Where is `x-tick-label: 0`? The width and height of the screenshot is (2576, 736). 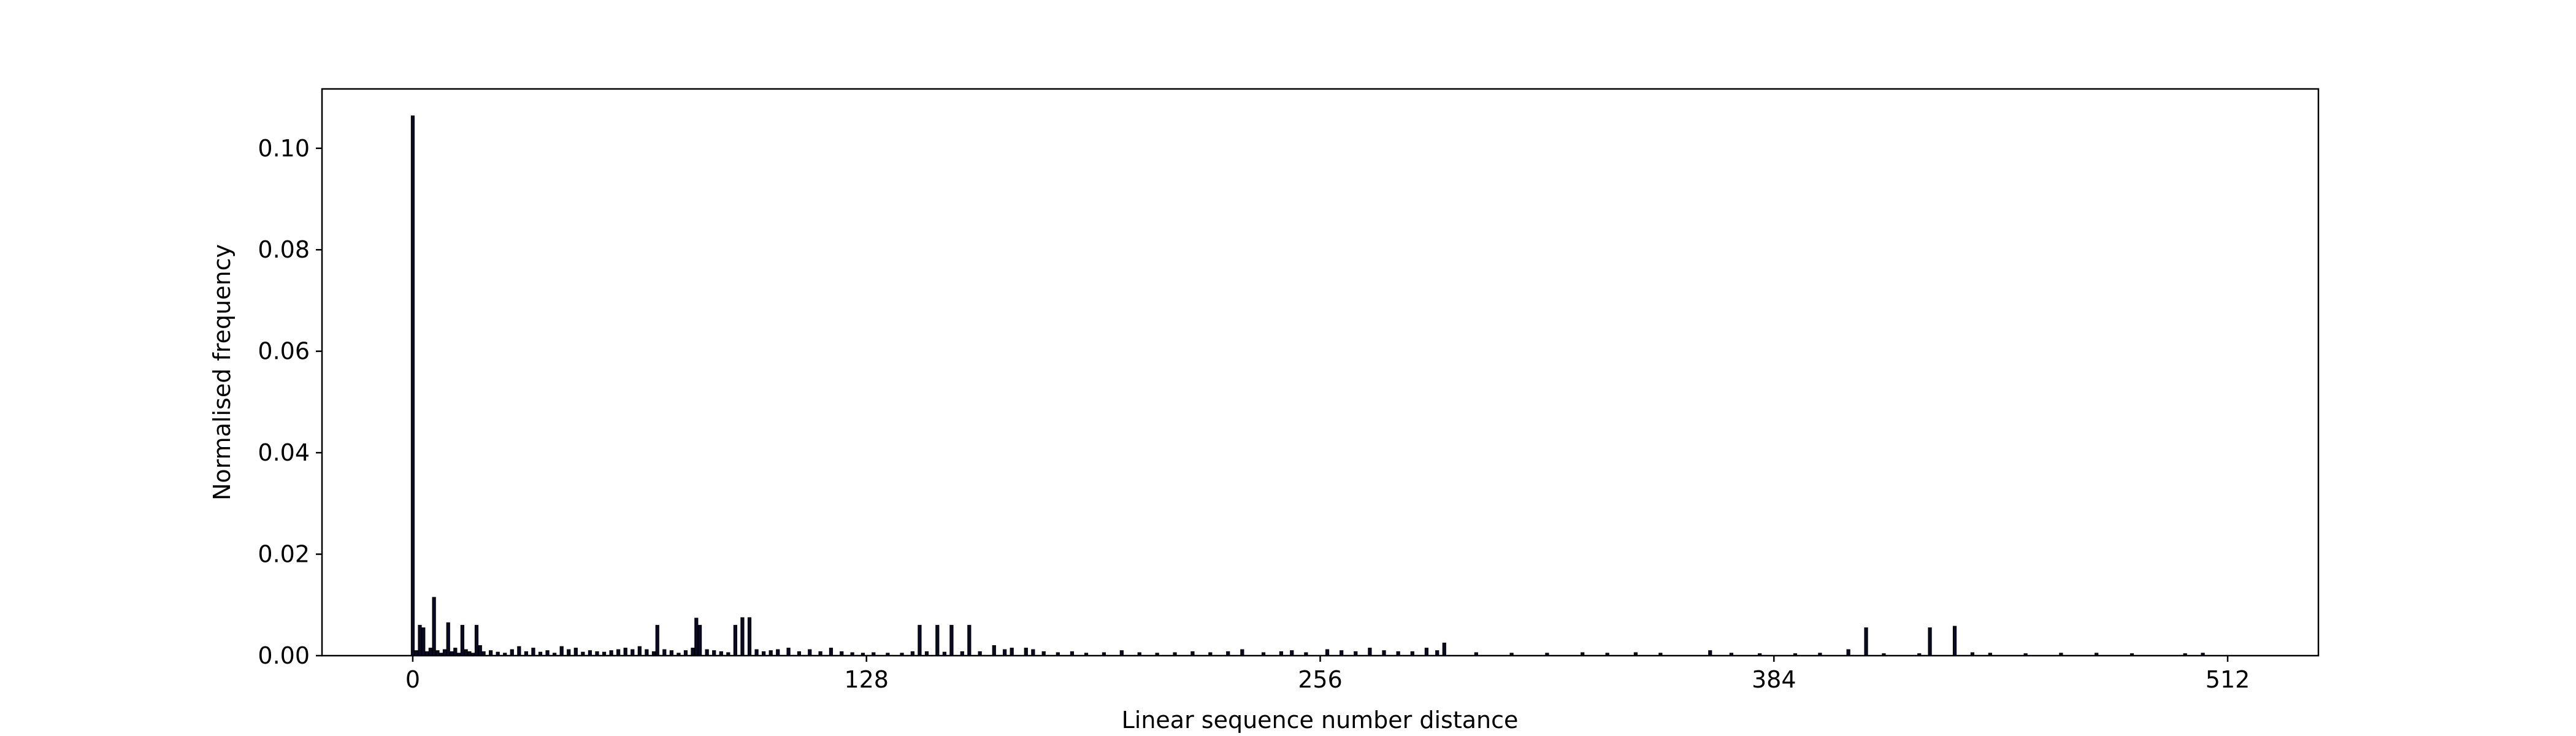 x-tick-label: 0 is located at coordinates (412, 679).